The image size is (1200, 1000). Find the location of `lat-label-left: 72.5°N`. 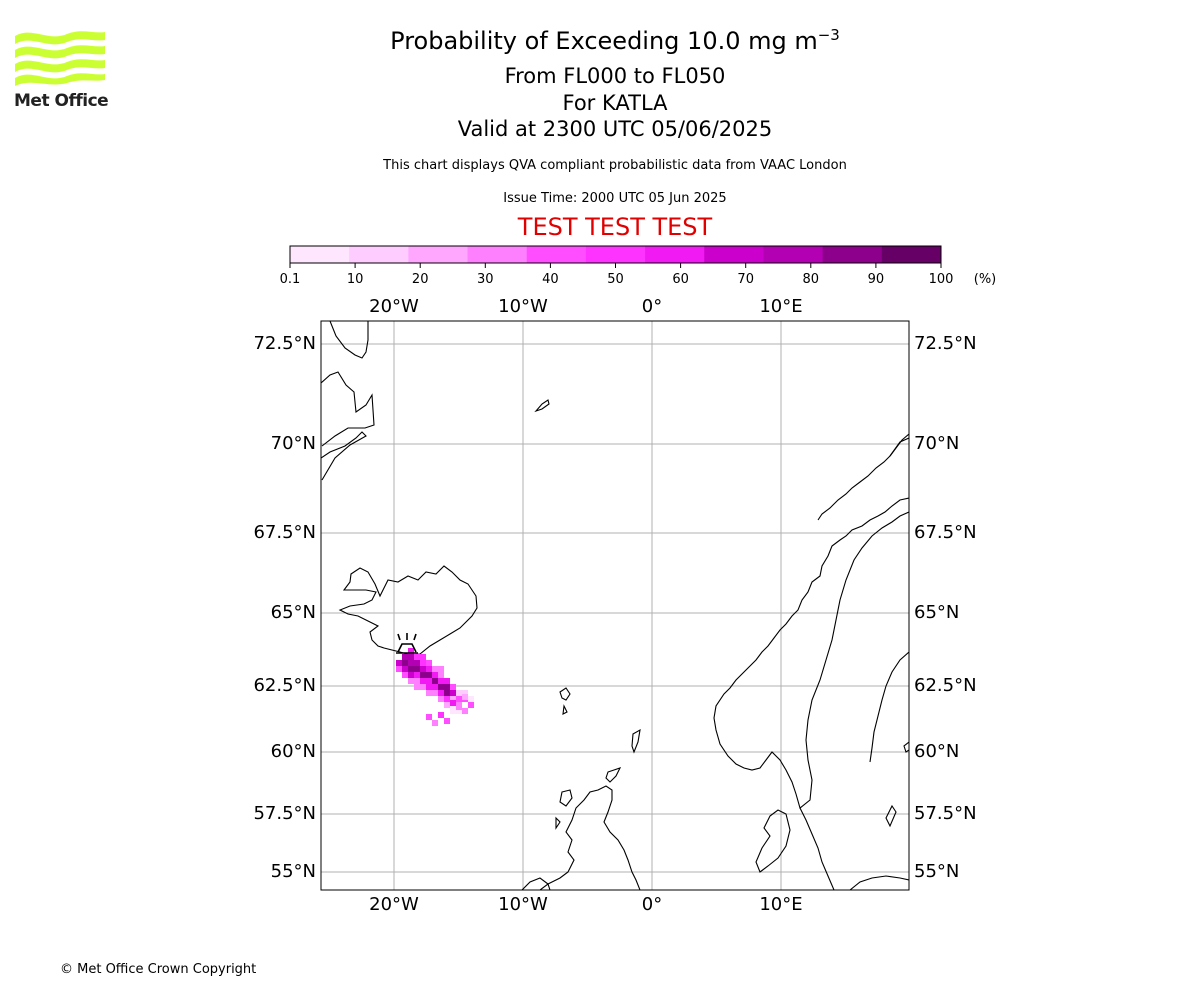

lat-label-left: 72.5°N is located at coordinates (284, 343).